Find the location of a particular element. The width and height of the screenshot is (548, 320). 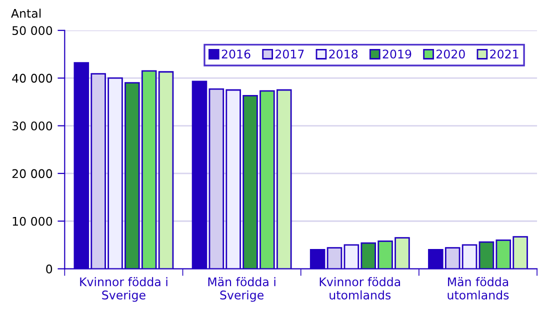

x-tick-label: Män födda utomlands is located at coordinates (478, 288).